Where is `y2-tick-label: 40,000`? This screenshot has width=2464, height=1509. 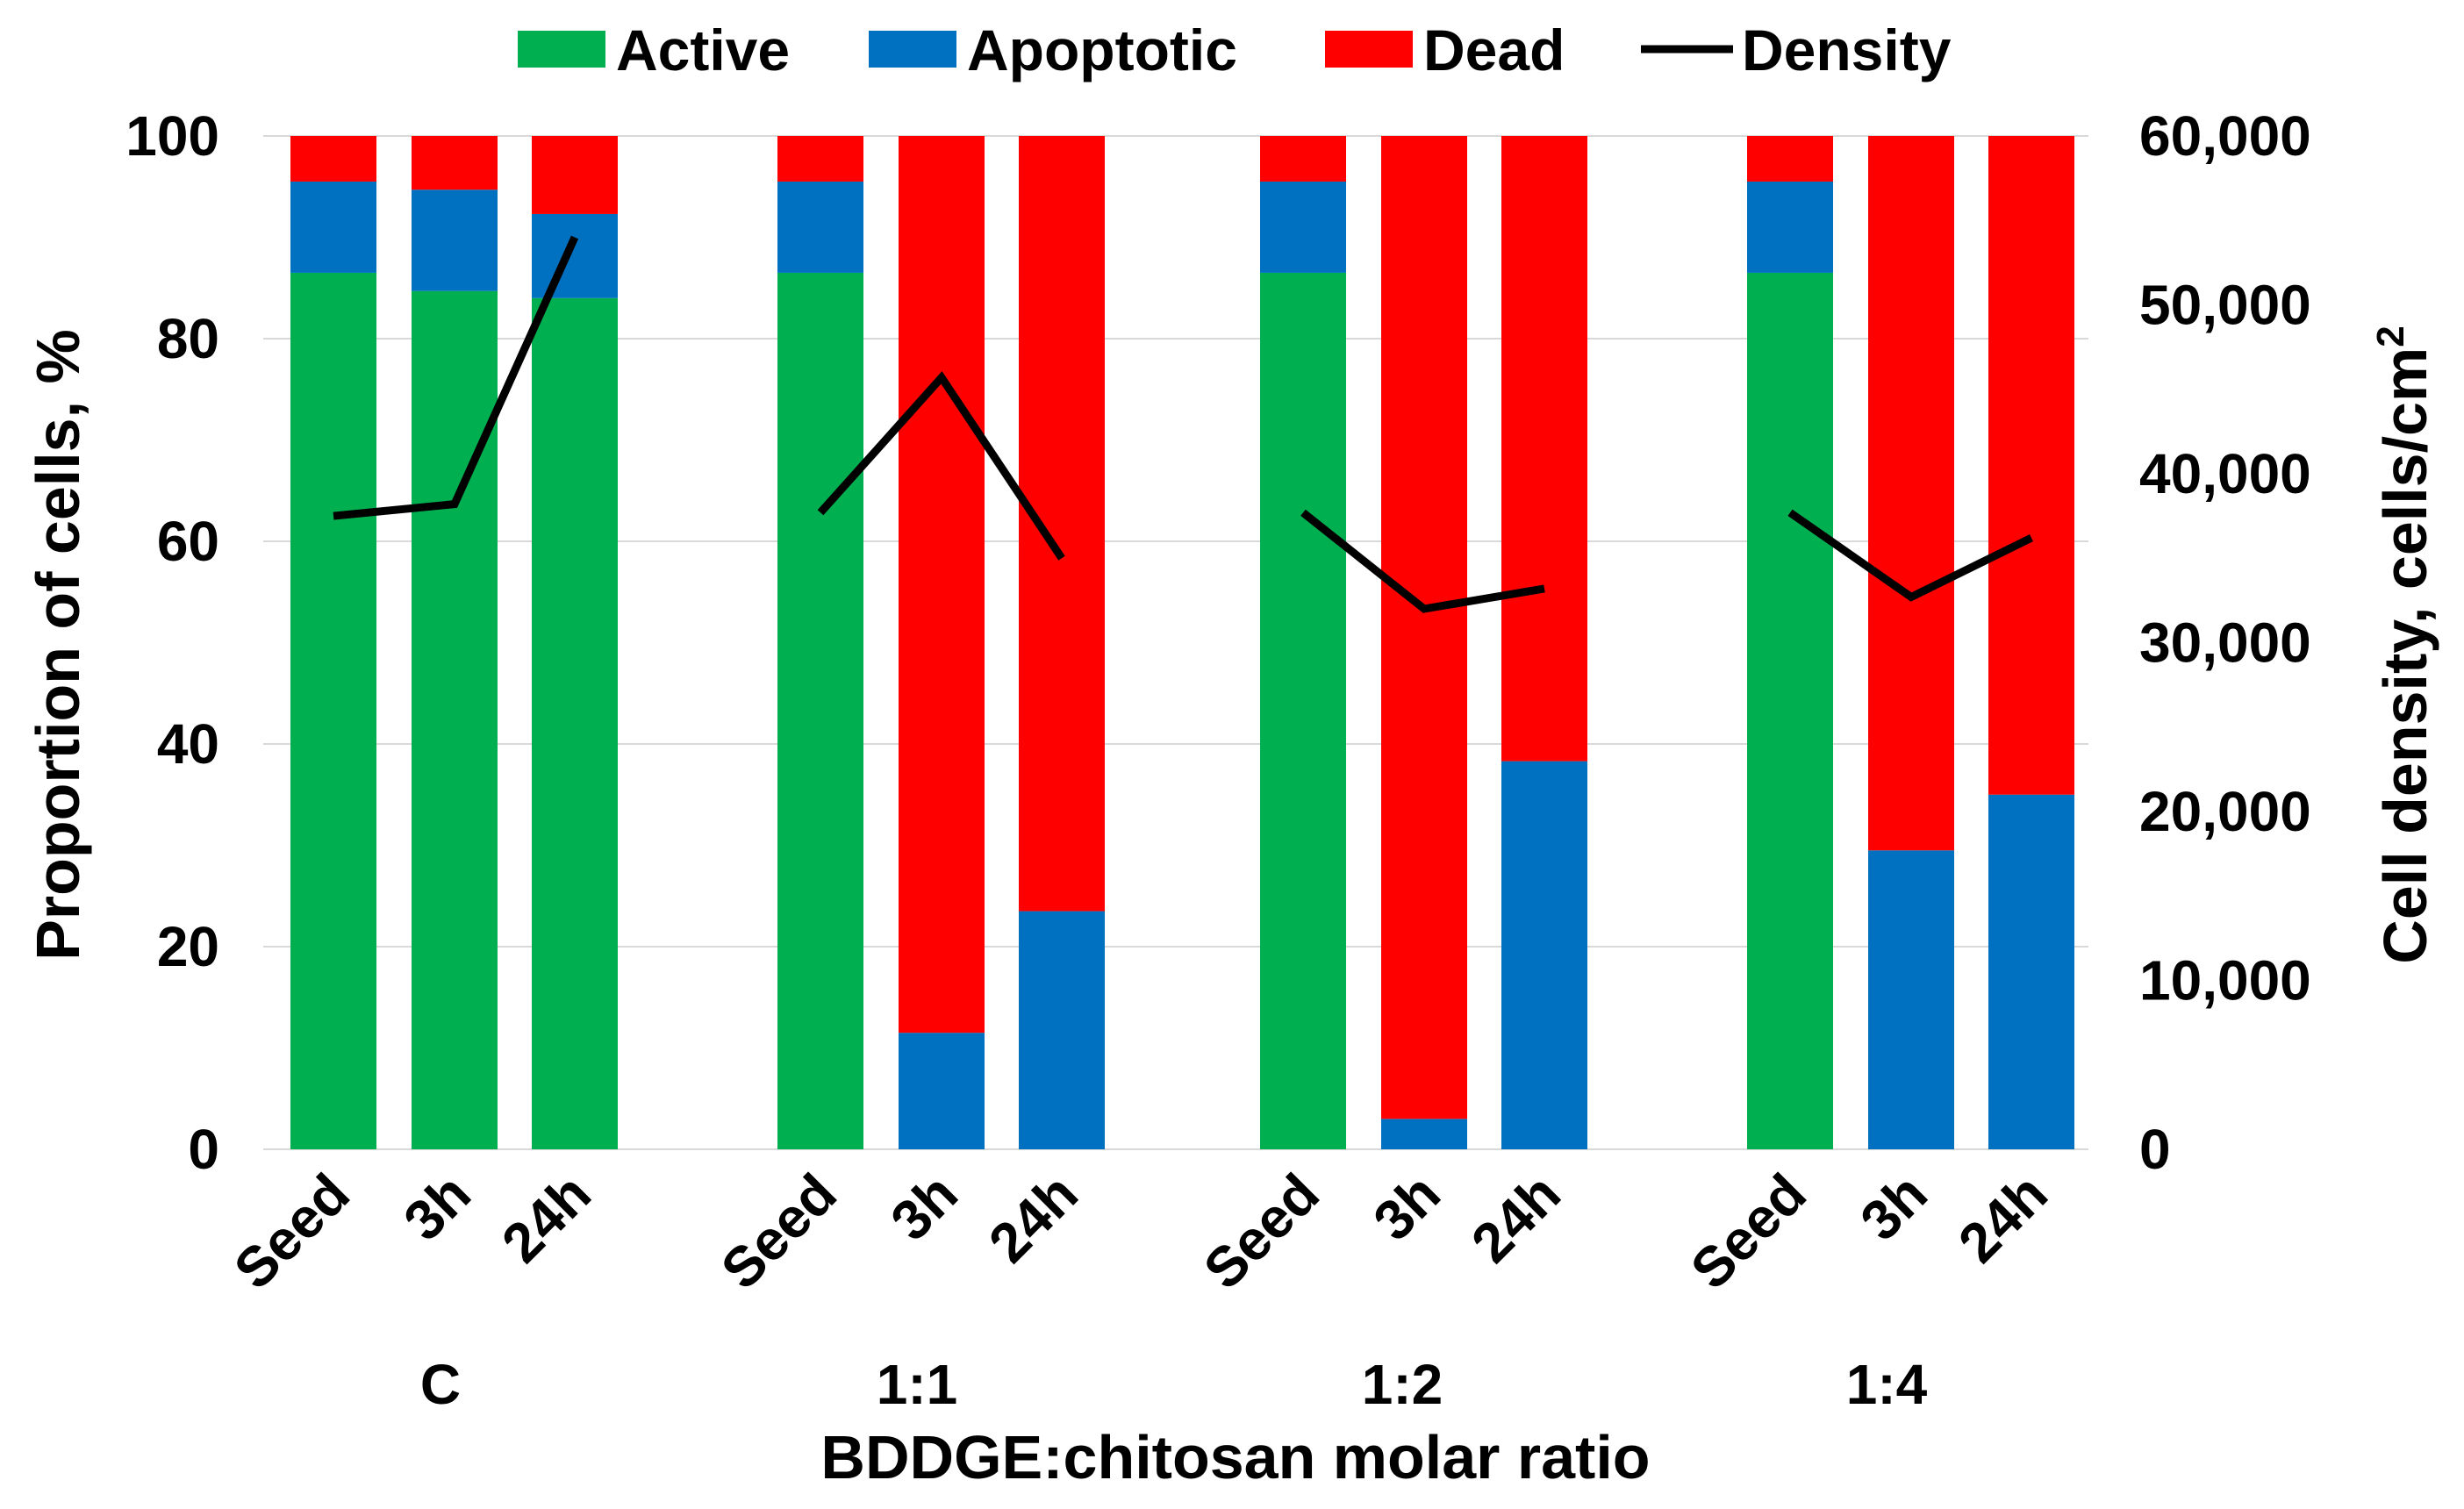 y2-tick-label: 40,000 is located at coordinates (2225, 473).